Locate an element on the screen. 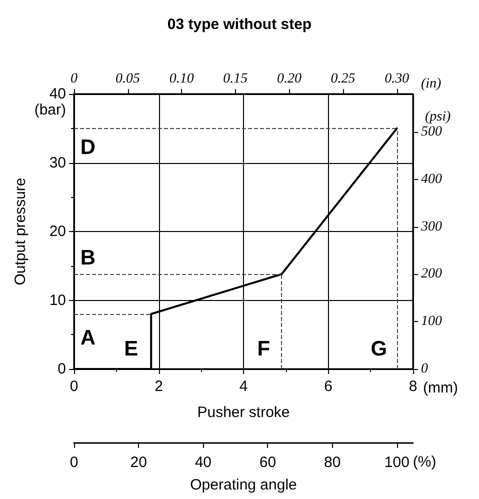 The height and width of the screenshot is (499, 479). annotation: E is located at coordinates (131, 349).